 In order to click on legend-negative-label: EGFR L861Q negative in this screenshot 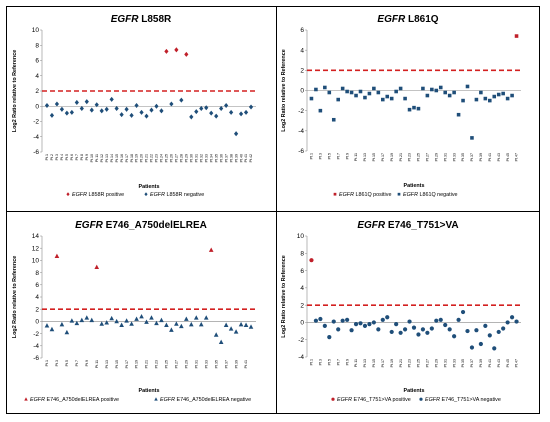, I will do `click(430, 195)`.